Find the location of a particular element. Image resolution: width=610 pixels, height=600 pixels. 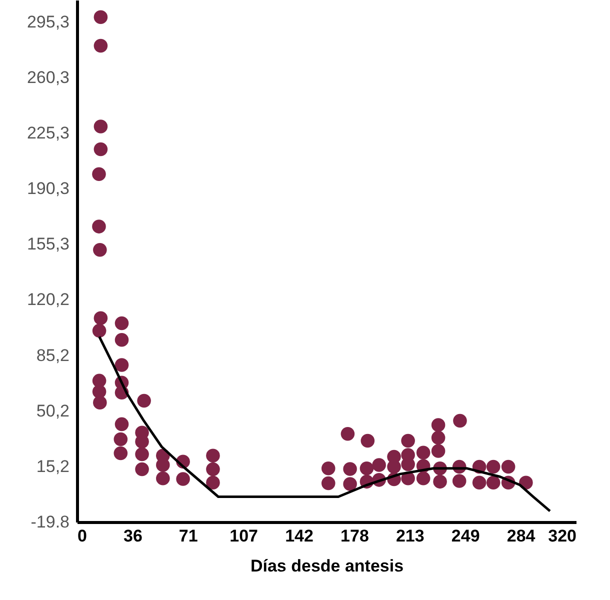

y-tick-label: 190,3 is located at coordinates (48, 188).